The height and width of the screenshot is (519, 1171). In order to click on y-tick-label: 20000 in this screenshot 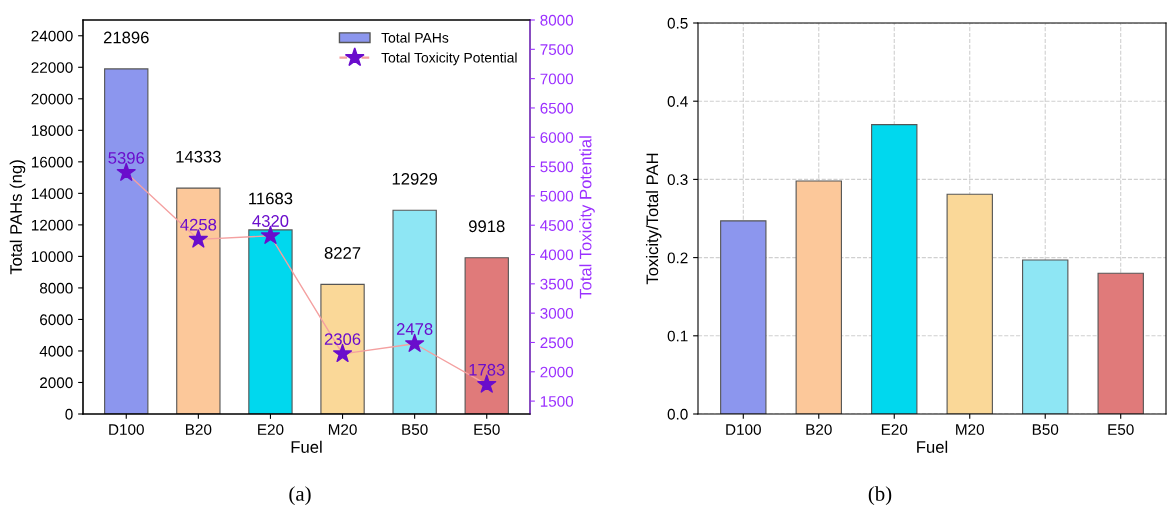, I will do `click(52, 99)`.